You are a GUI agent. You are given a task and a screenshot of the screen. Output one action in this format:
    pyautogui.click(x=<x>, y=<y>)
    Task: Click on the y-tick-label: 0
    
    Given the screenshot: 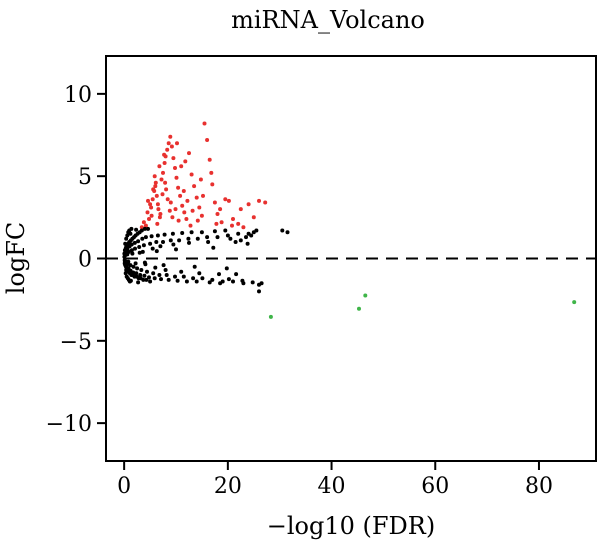 What is the action you would take?
    pyautogui.click(x=85, y=260)
    